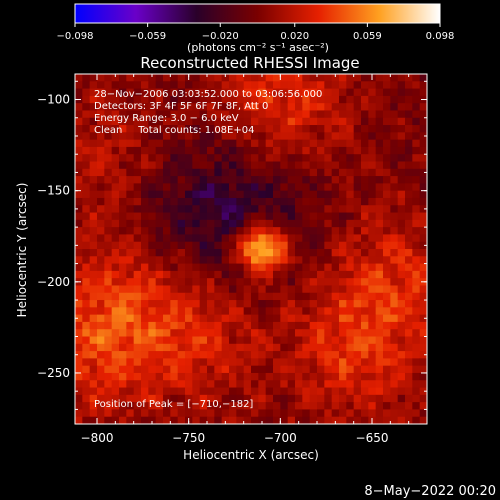 This screenshot has width=500, height=500. Describe the element at coordinates (372, 438) in the screenshot. I see `x-tick-label: −650` at that location.